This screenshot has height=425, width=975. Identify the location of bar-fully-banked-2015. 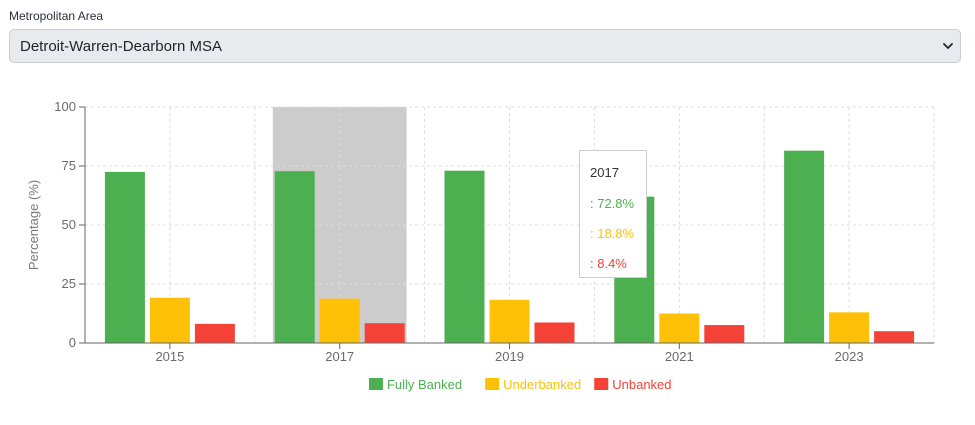
(124, 257).